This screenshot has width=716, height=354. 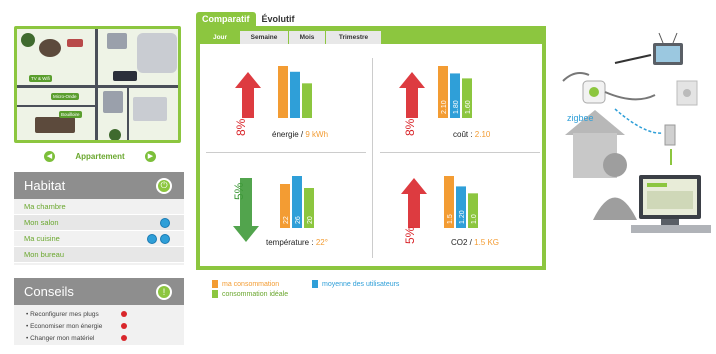 I want to click on legend-item: moyenne des utilisateurs, so click(x=355, y=284).